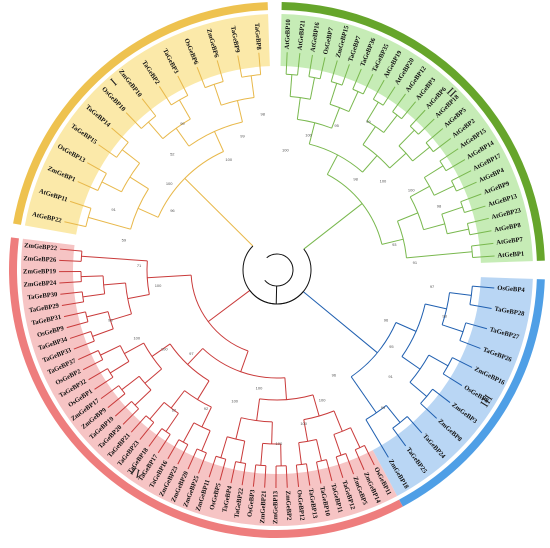  What do you see at coordinates (313, 504) in the screenshot?
I see `leaf-label: TaGeBP13` at bounding box center [313, 504].